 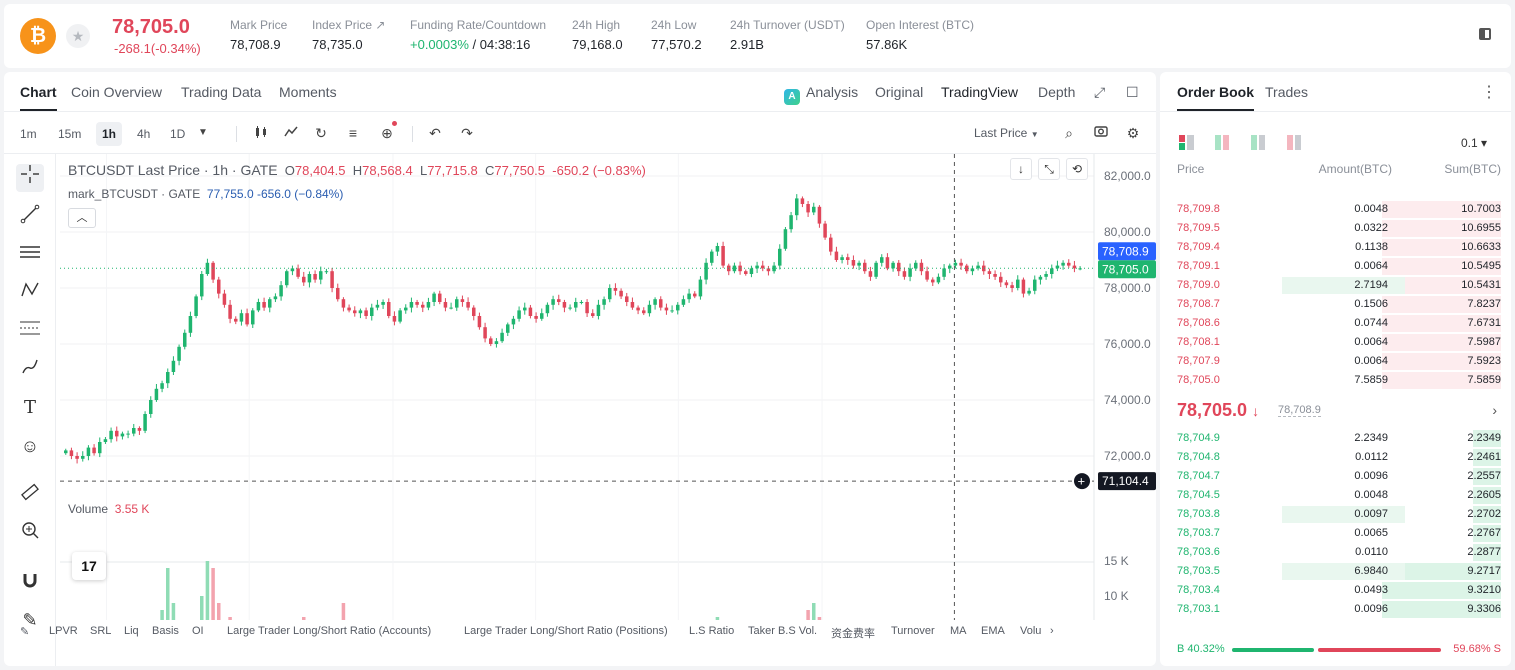 What do you see at coordinates (291, 133) in the screenshot?
I see `indicators-icon` at bounding box center [291, 133].